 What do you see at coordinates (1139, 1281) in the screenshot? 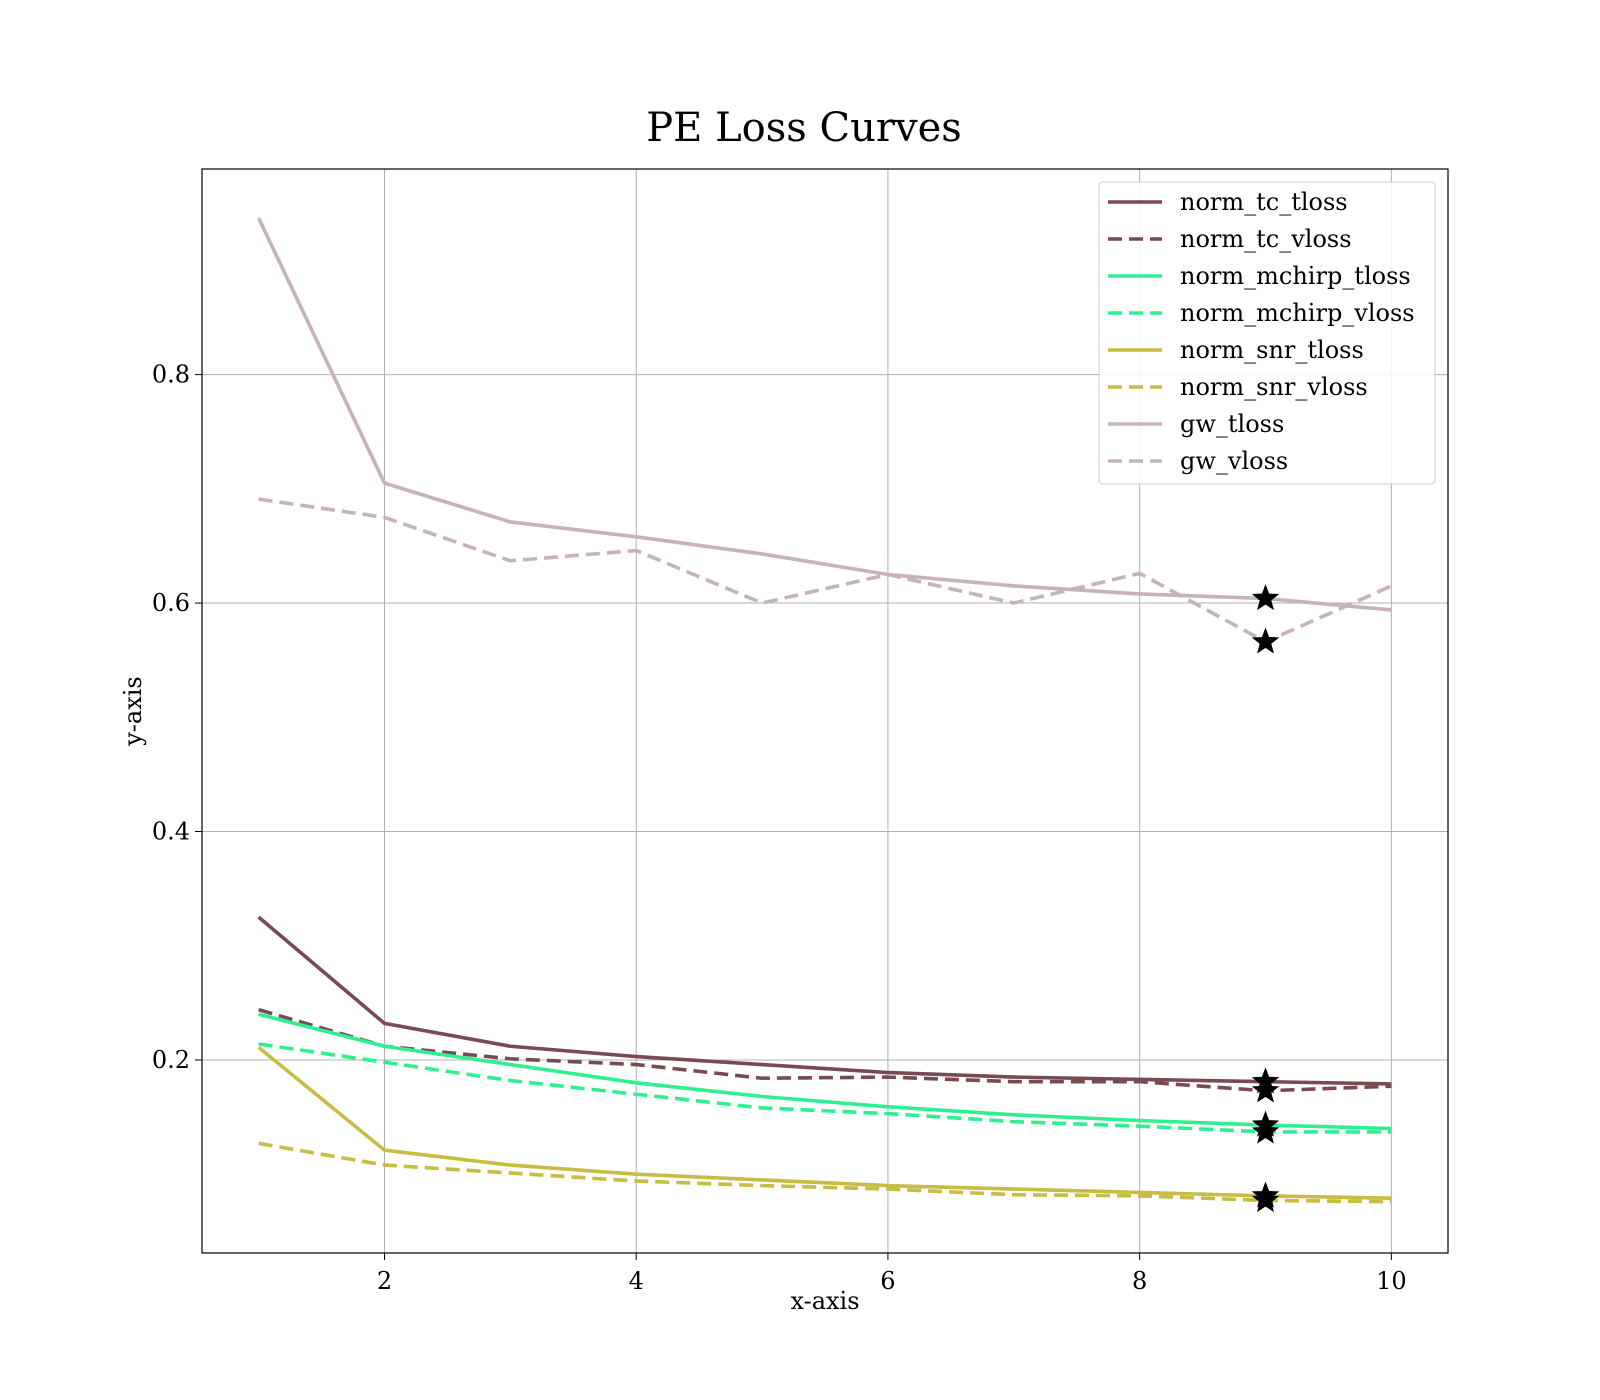
I see `x-tick-label: 8` at bounding box center [1139, 1281].